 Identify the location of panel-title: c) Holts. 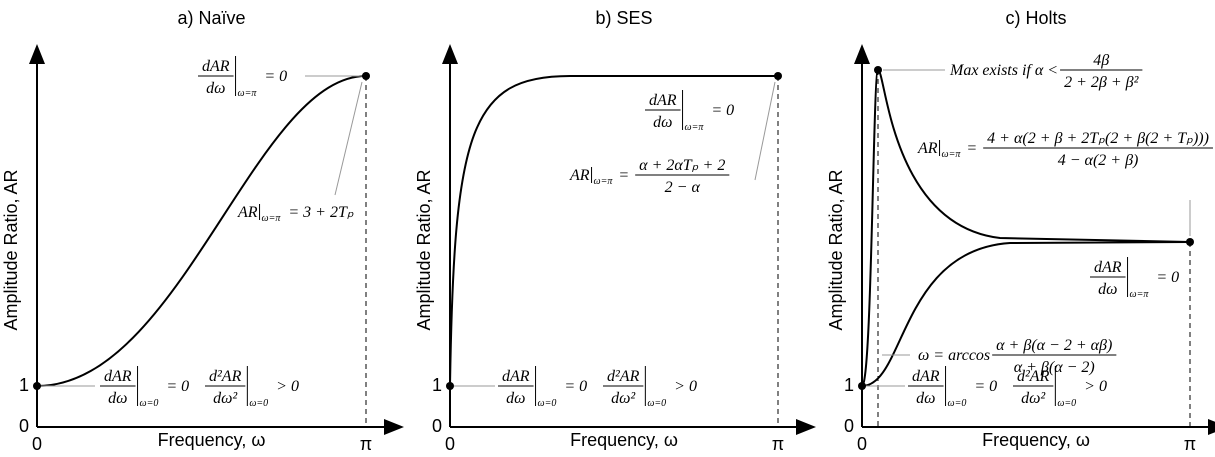
(1035, 18).